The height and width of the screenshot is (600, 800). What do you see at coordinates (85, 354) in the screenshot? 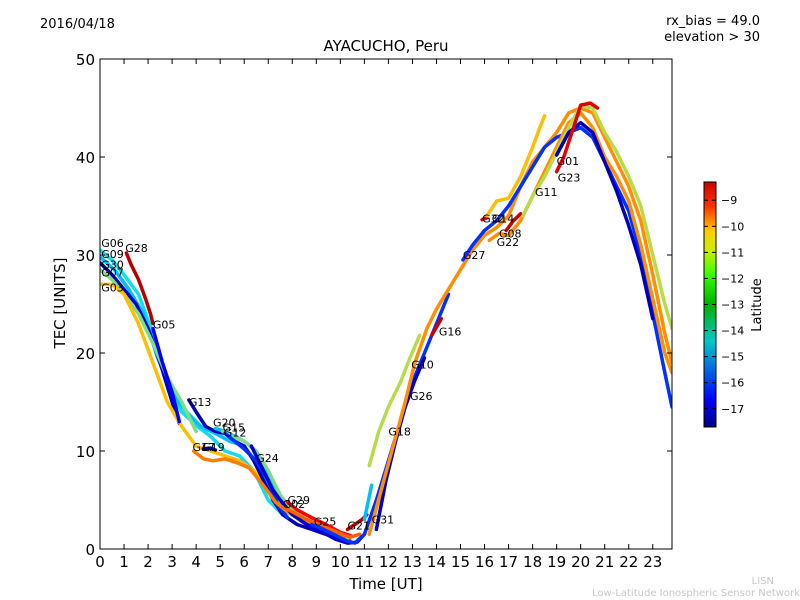
I see `y-tick-label: 20` at bounding box center [85, 354].